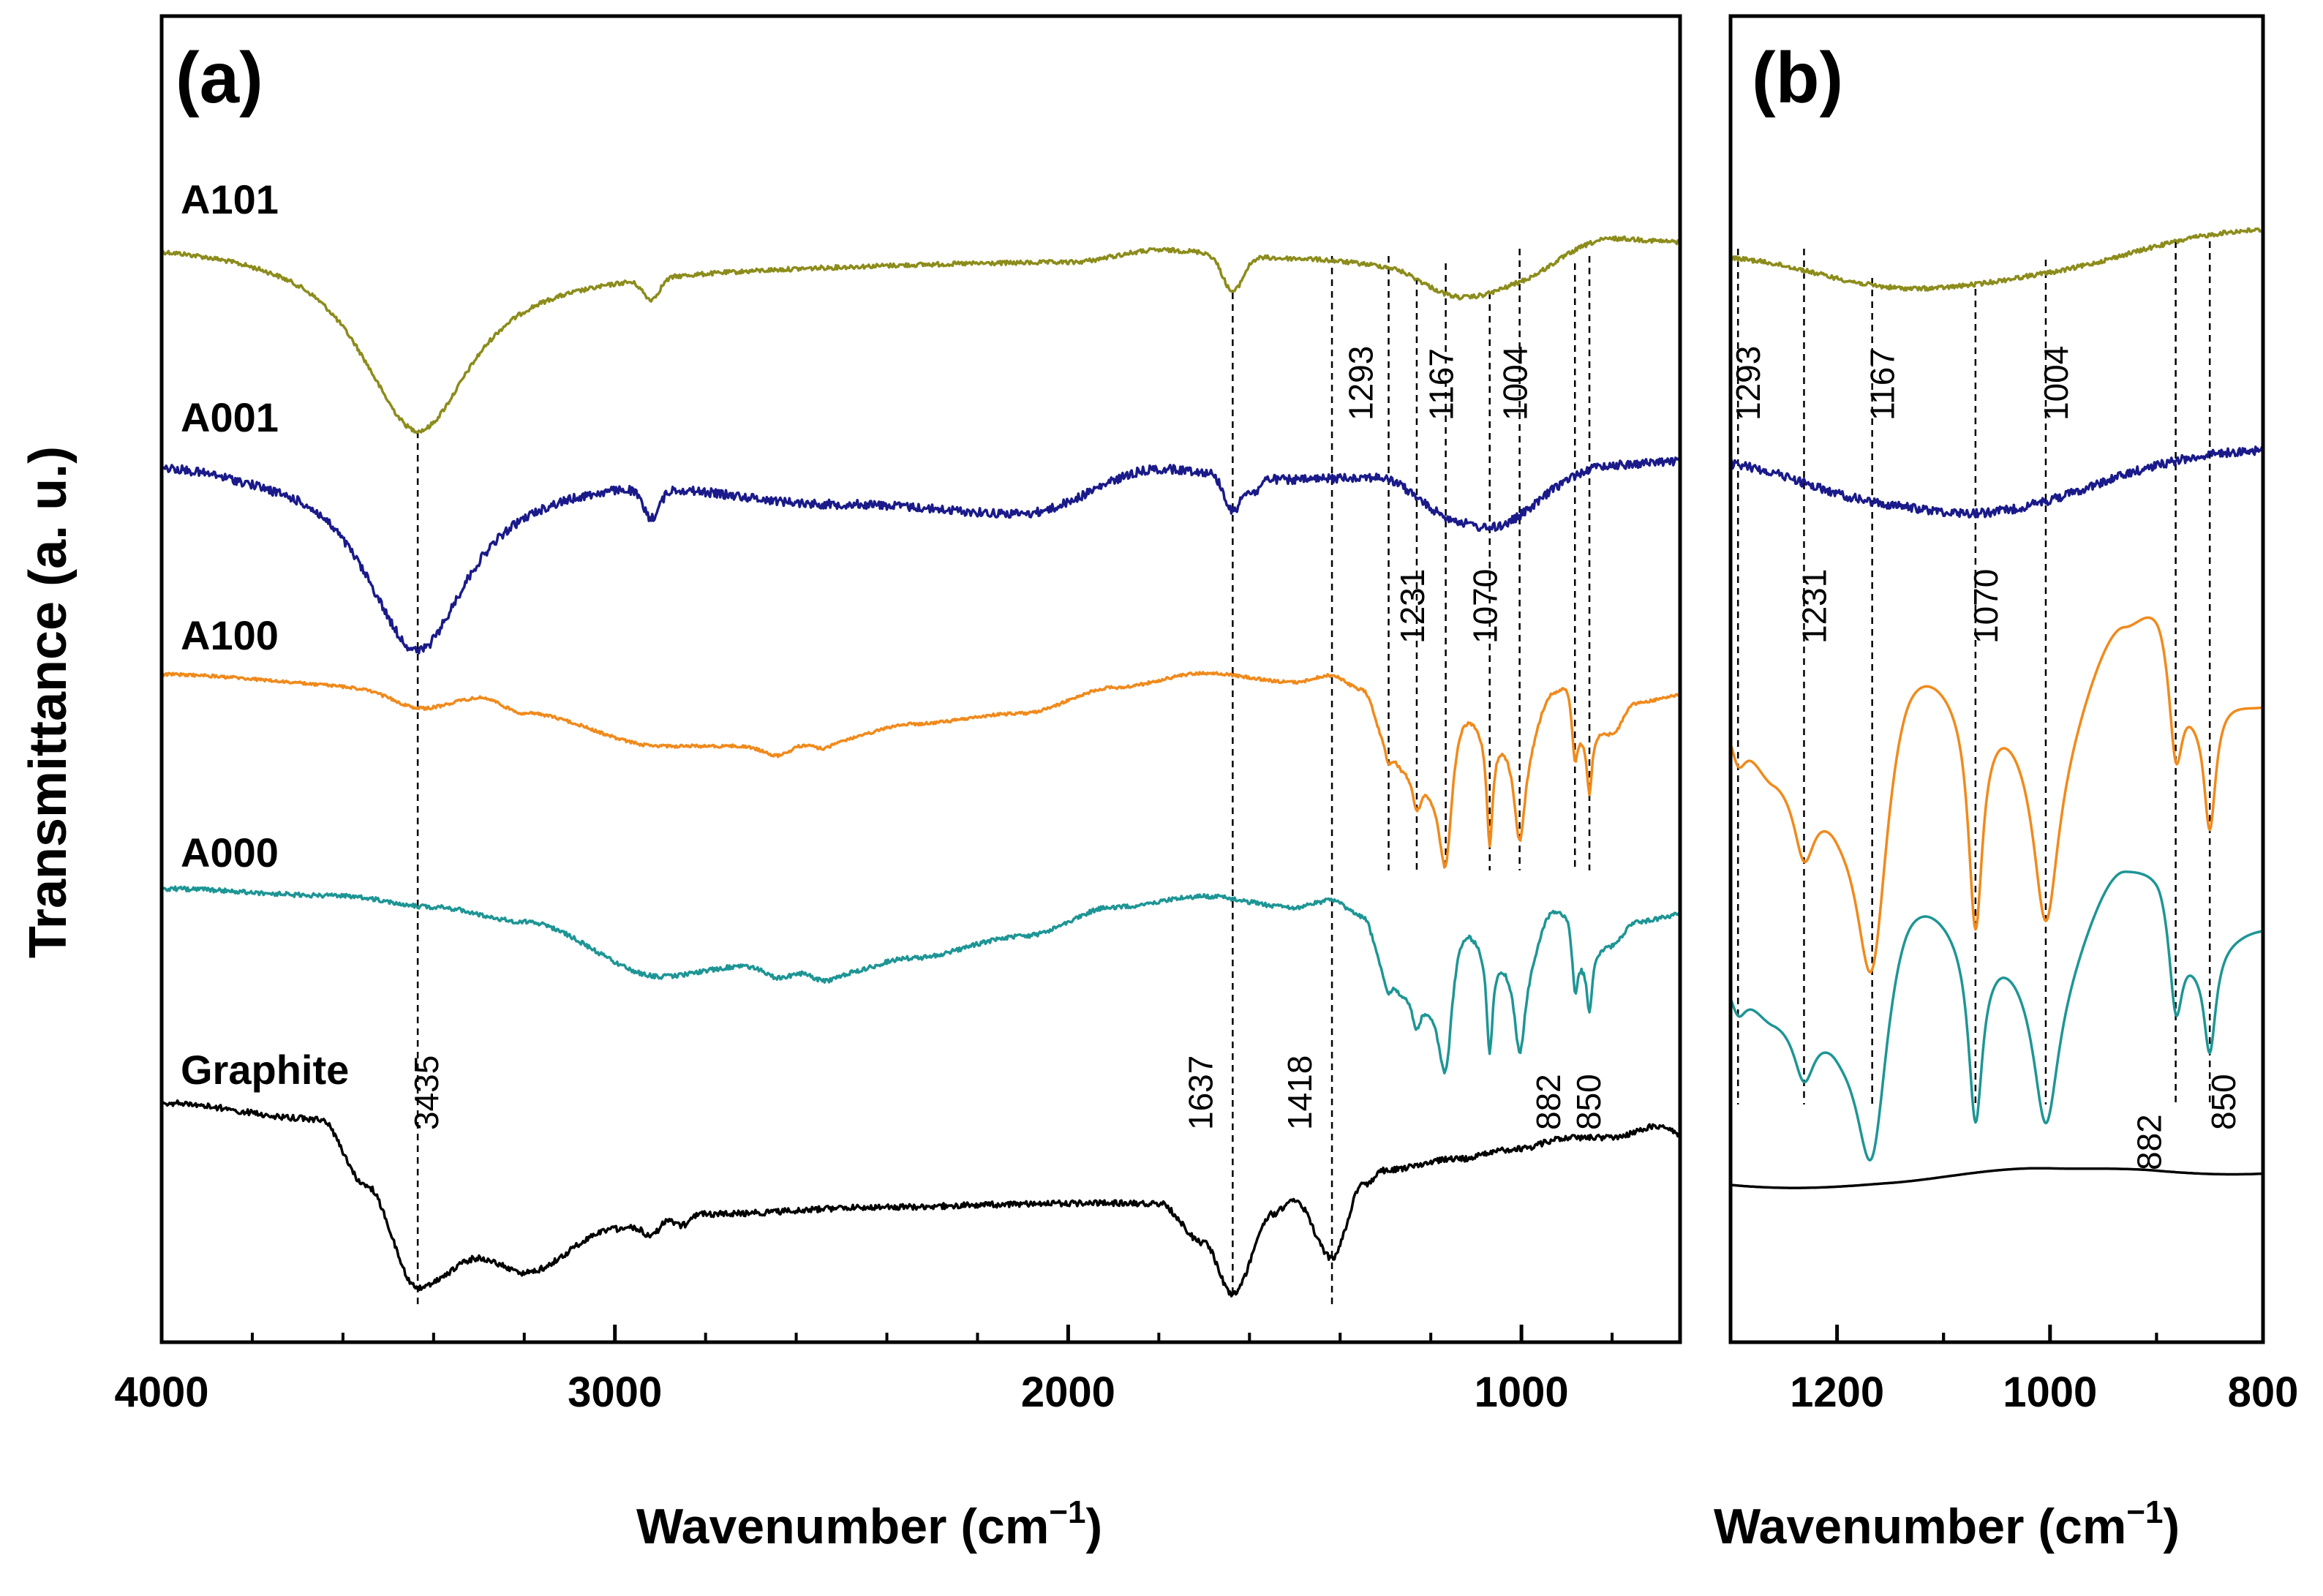 The width and height of the screenshot is (2323, 1596). Describe the element at coordinates (1814, 606) in the screenshot. I see `peak-label-b-1231: 1231` at that location.